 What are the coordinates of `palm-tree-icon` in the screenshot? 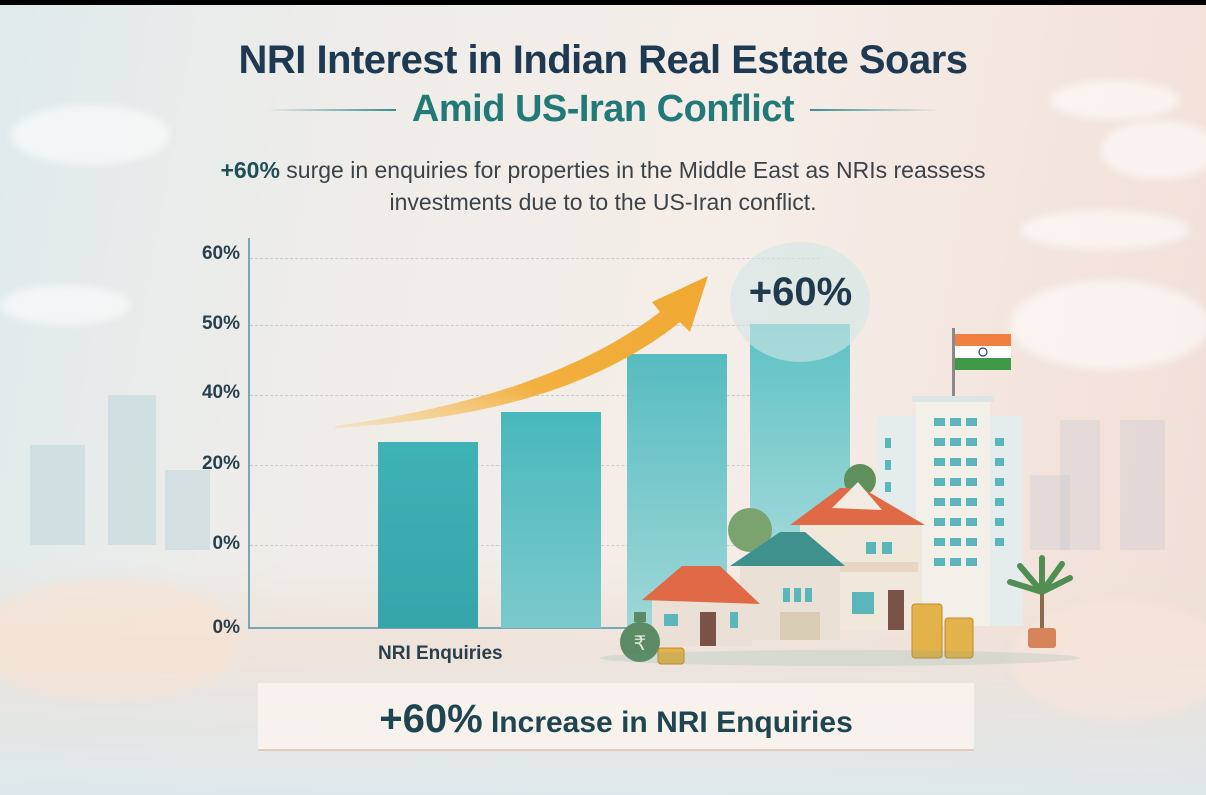 It's located at (1040, 601).